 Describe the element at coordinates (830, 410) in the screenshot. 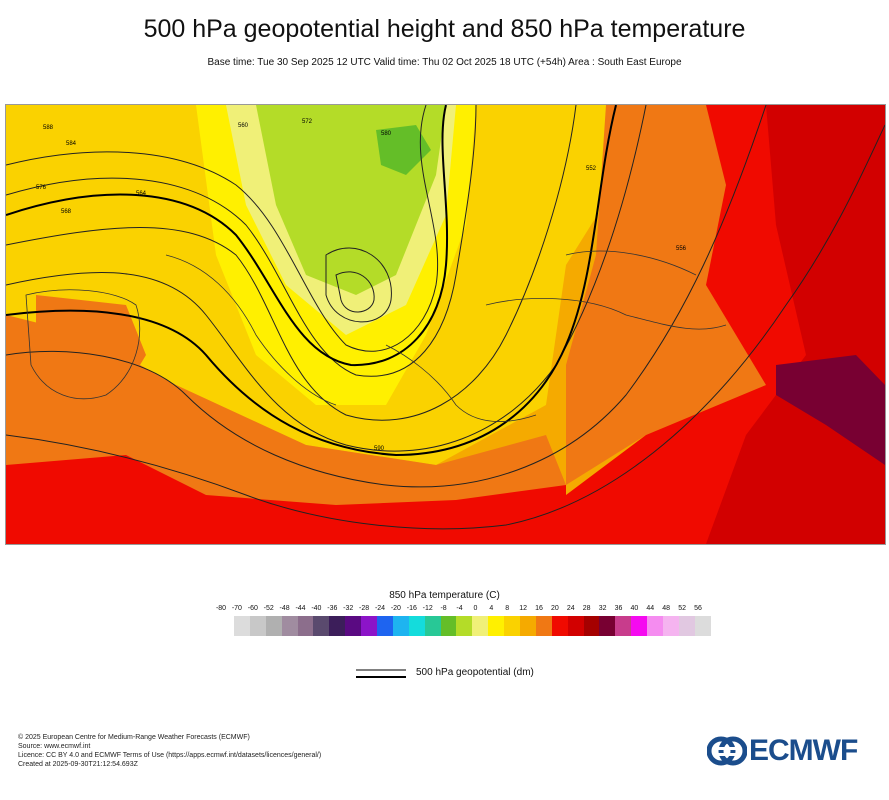

I see `temp-field-maroon` at that location.